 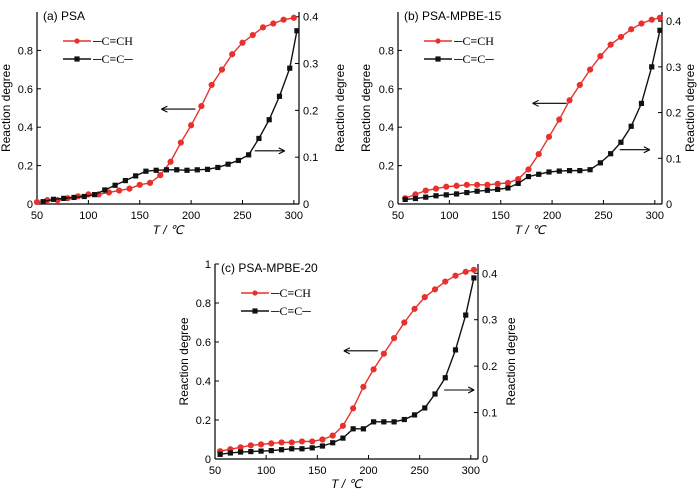 I want to click on x-axis-title: T / ℃, so click(x=169, y=230).